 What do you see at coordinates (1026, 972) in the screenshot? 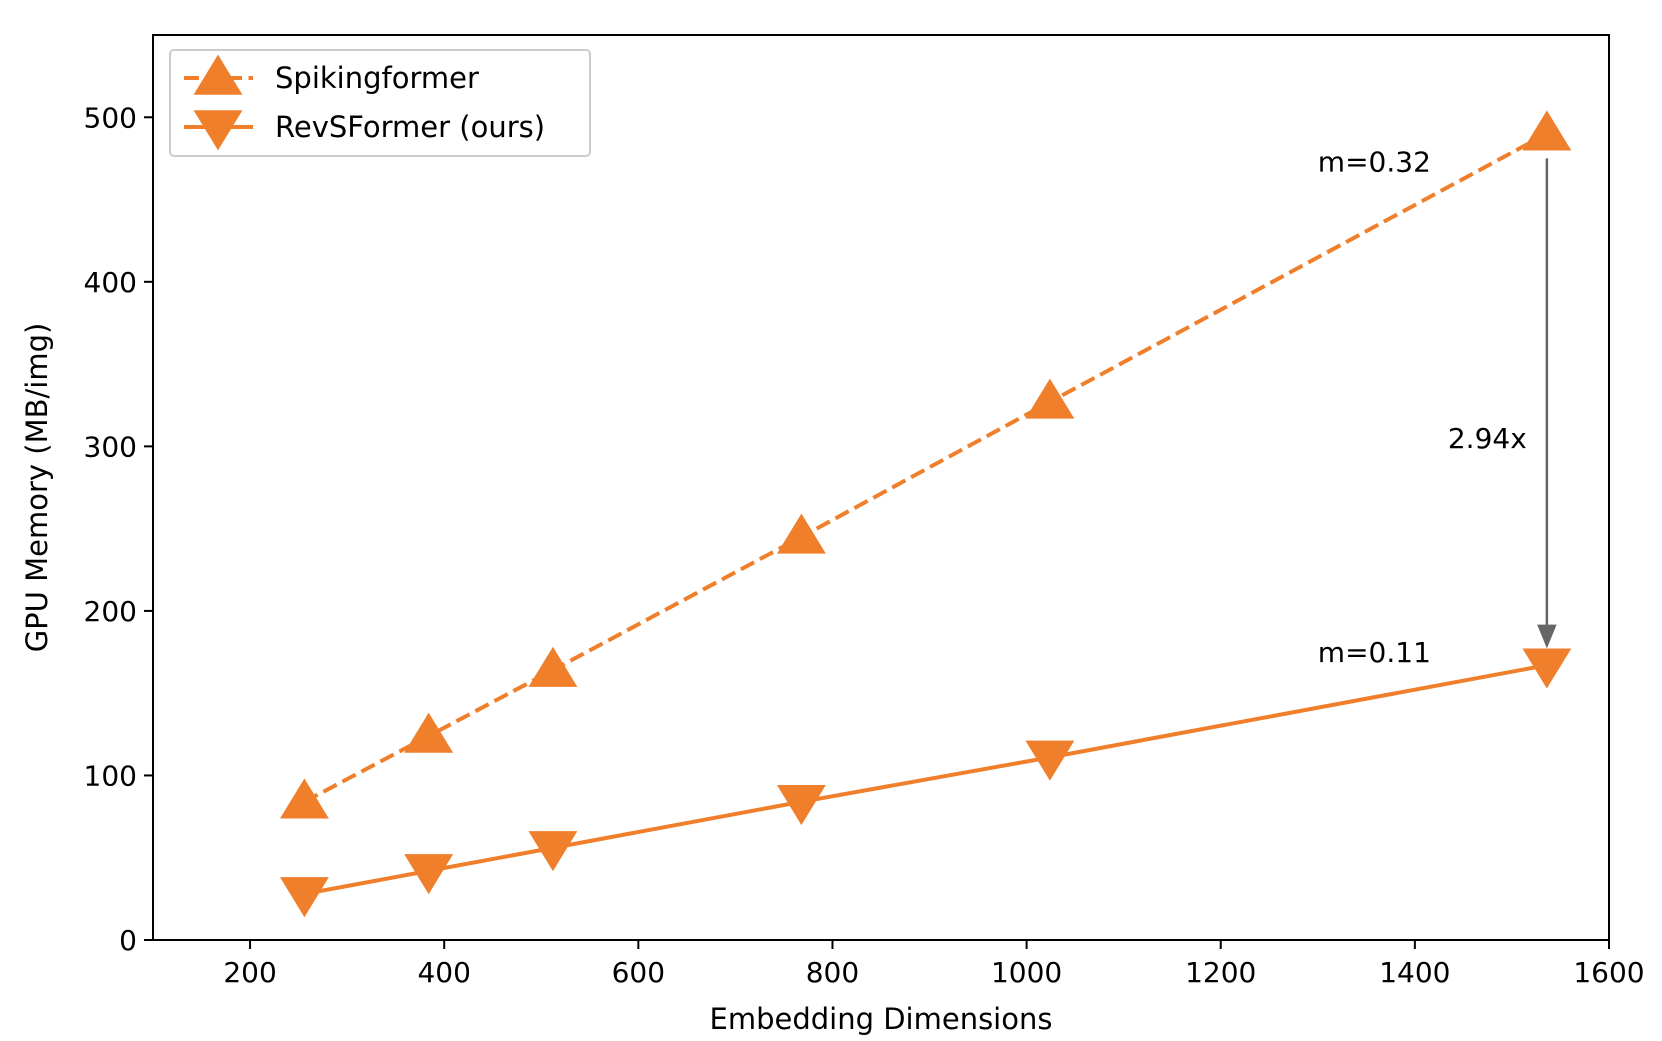
I see `x-tick-label: 1000` at bounding box center [1026, 972].